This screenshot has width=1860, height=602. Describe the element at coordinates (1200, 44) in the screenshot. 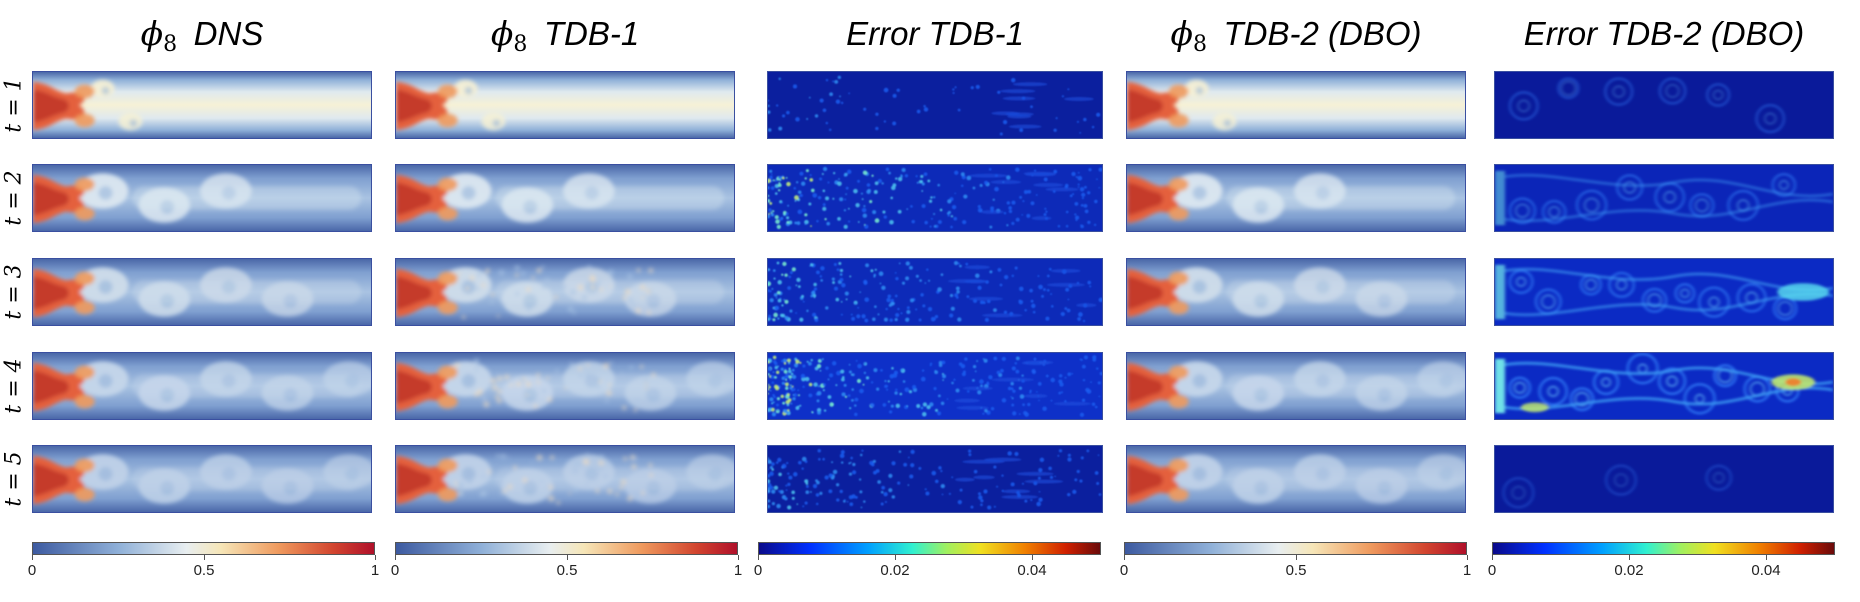

I see `symbol-subscript: 8` at that location.